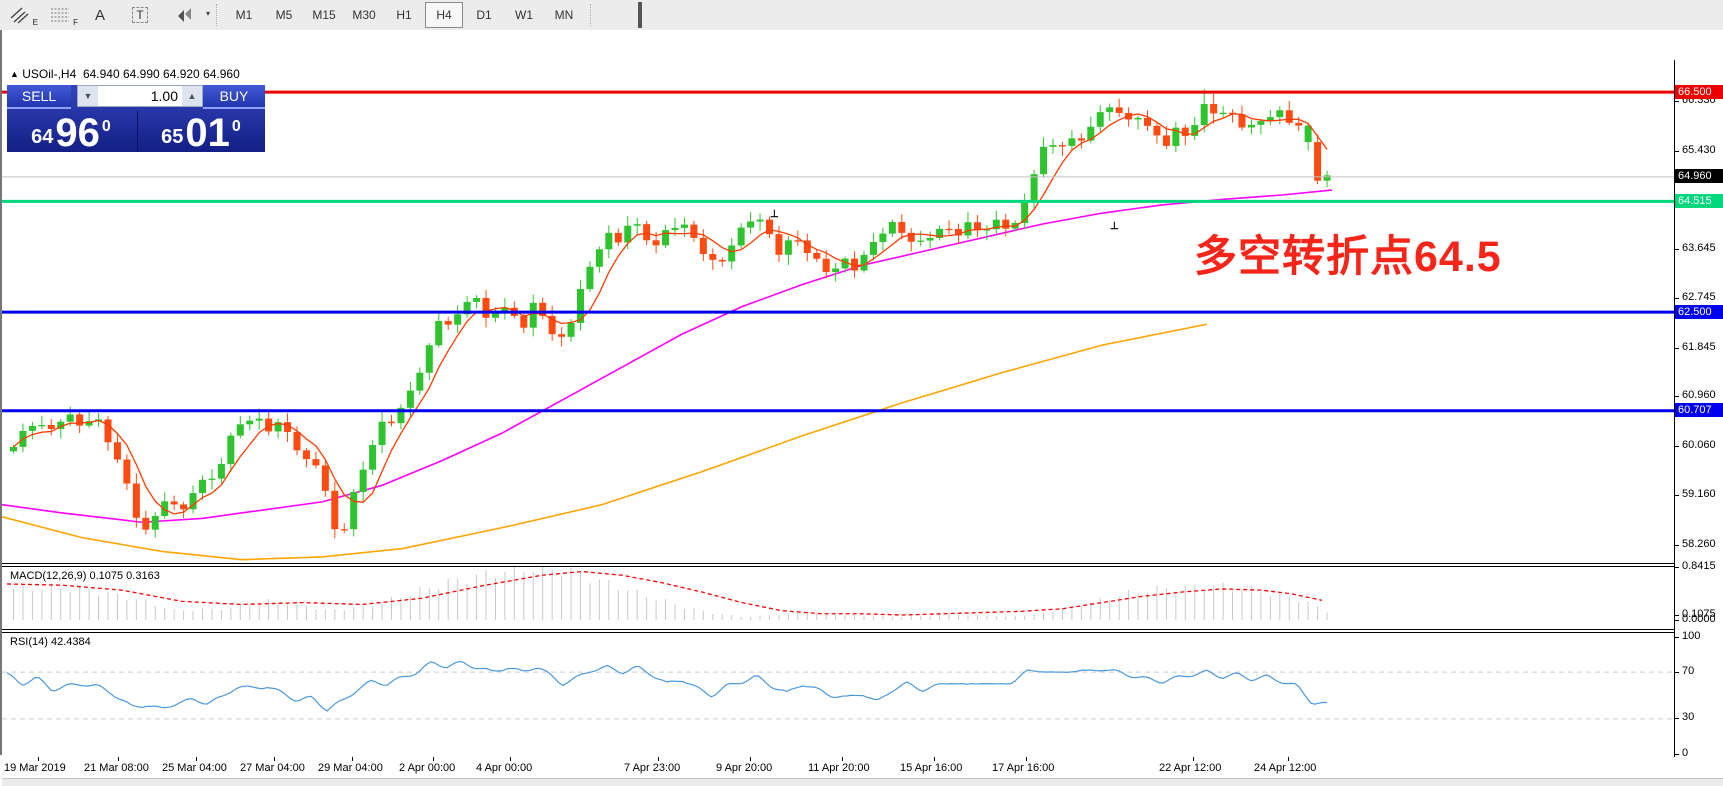 This screenshot has width=1723, height=786. What do you see at coordinates (1688, 671) in the screenshot?
I see `rsi-tick: 70` at bounding box center [1688, 671].